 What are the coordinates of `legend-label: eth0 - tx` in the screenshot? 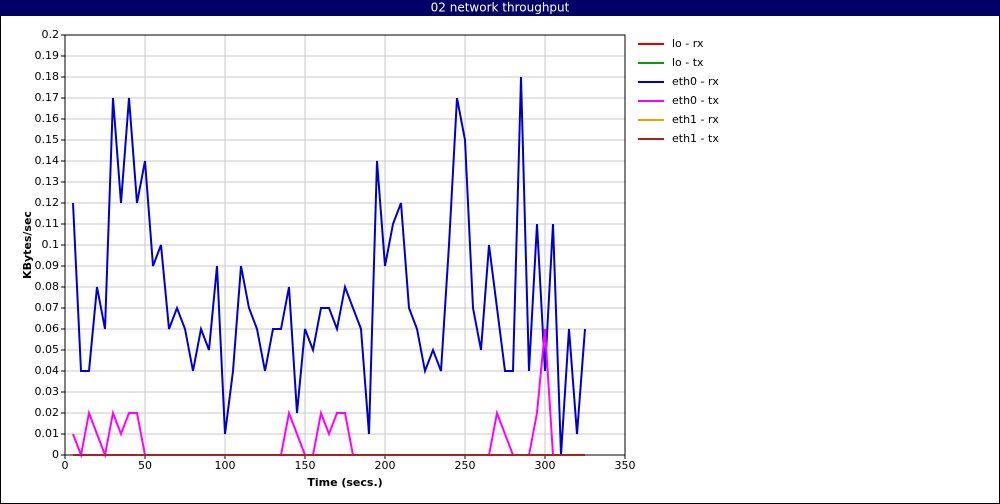 It's located at (695, 100).